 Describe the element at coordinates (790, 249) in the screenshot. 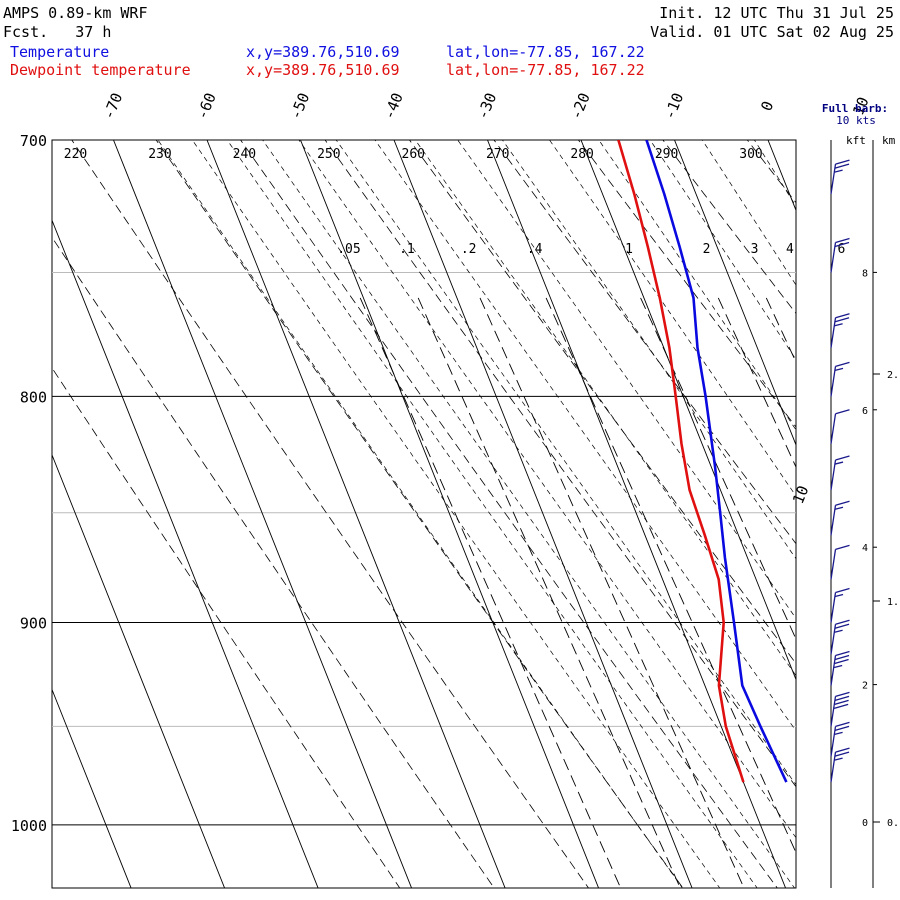

I see `mixing-ratio-label: 4` at that location.